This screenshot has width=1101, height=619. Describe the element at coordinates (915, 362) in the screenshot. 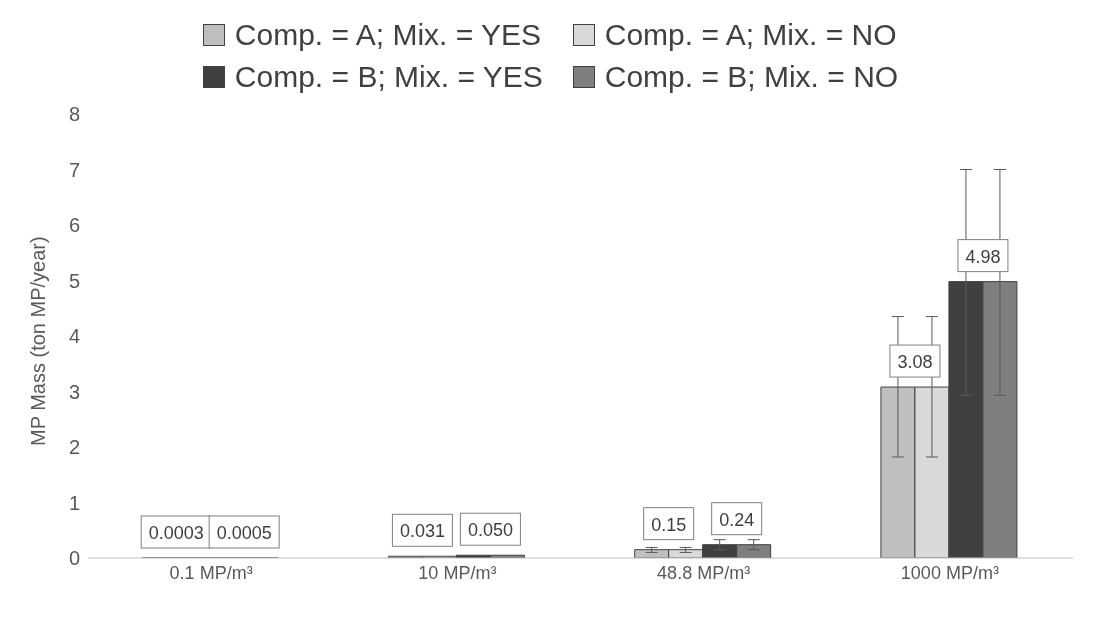

I see `data-label: 3.08` at that location.